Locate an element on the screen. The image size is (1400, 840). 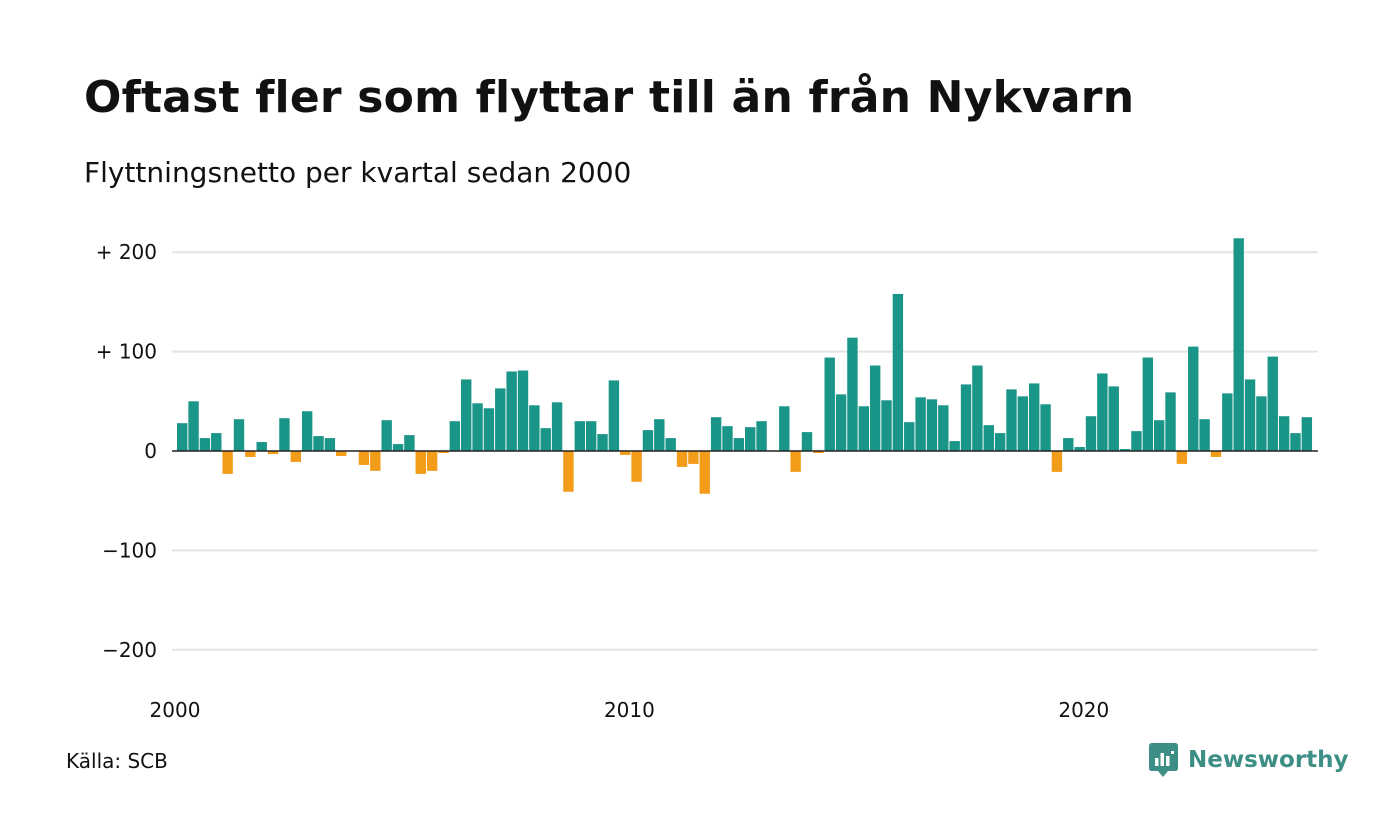
newsworthy-brand: Newsworthy is located at coordinates (1249, 760).